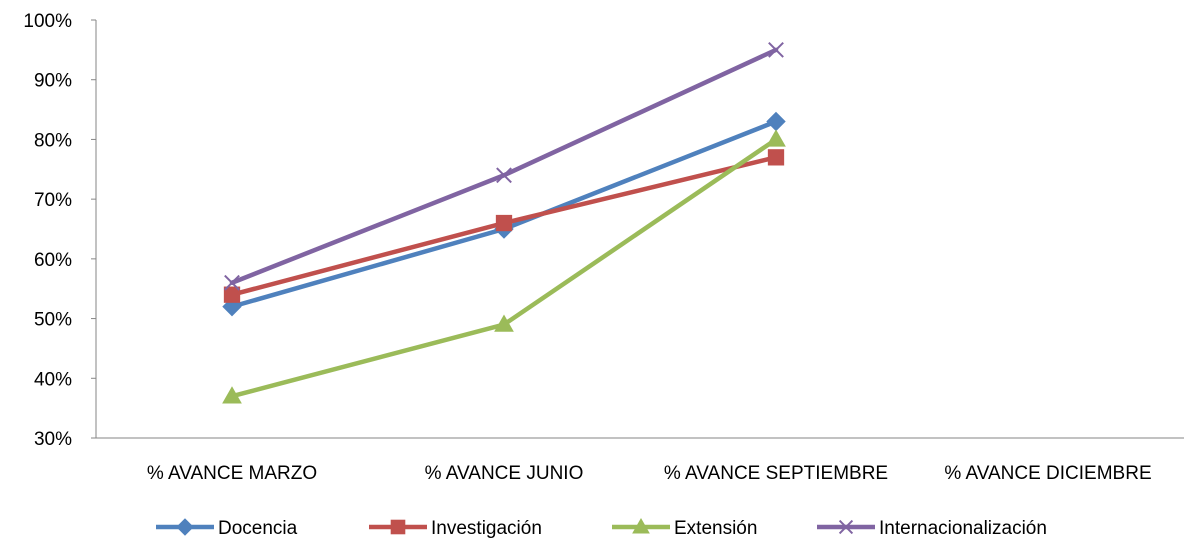 Image resolution: width=1186 pixels, height=548 pixels. I want to click on legend-label: Extensión, so click(715, 528).